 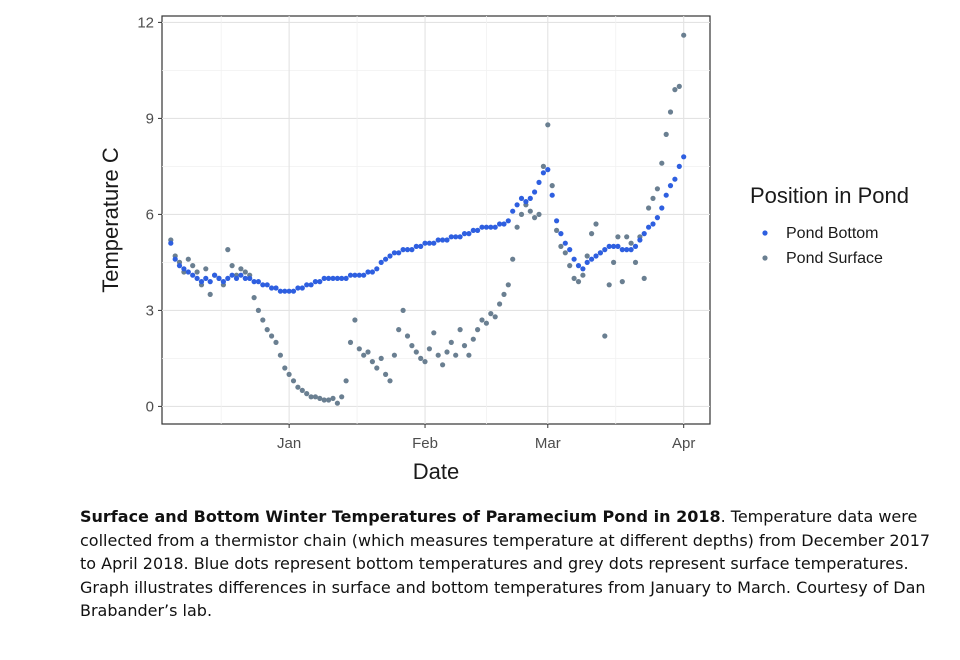 What do you see at coordinates (486, 438) in the screenshot?
I see `x-axis-ticks: Jan Feb Mar Apr` at bounding box center [486, 438].